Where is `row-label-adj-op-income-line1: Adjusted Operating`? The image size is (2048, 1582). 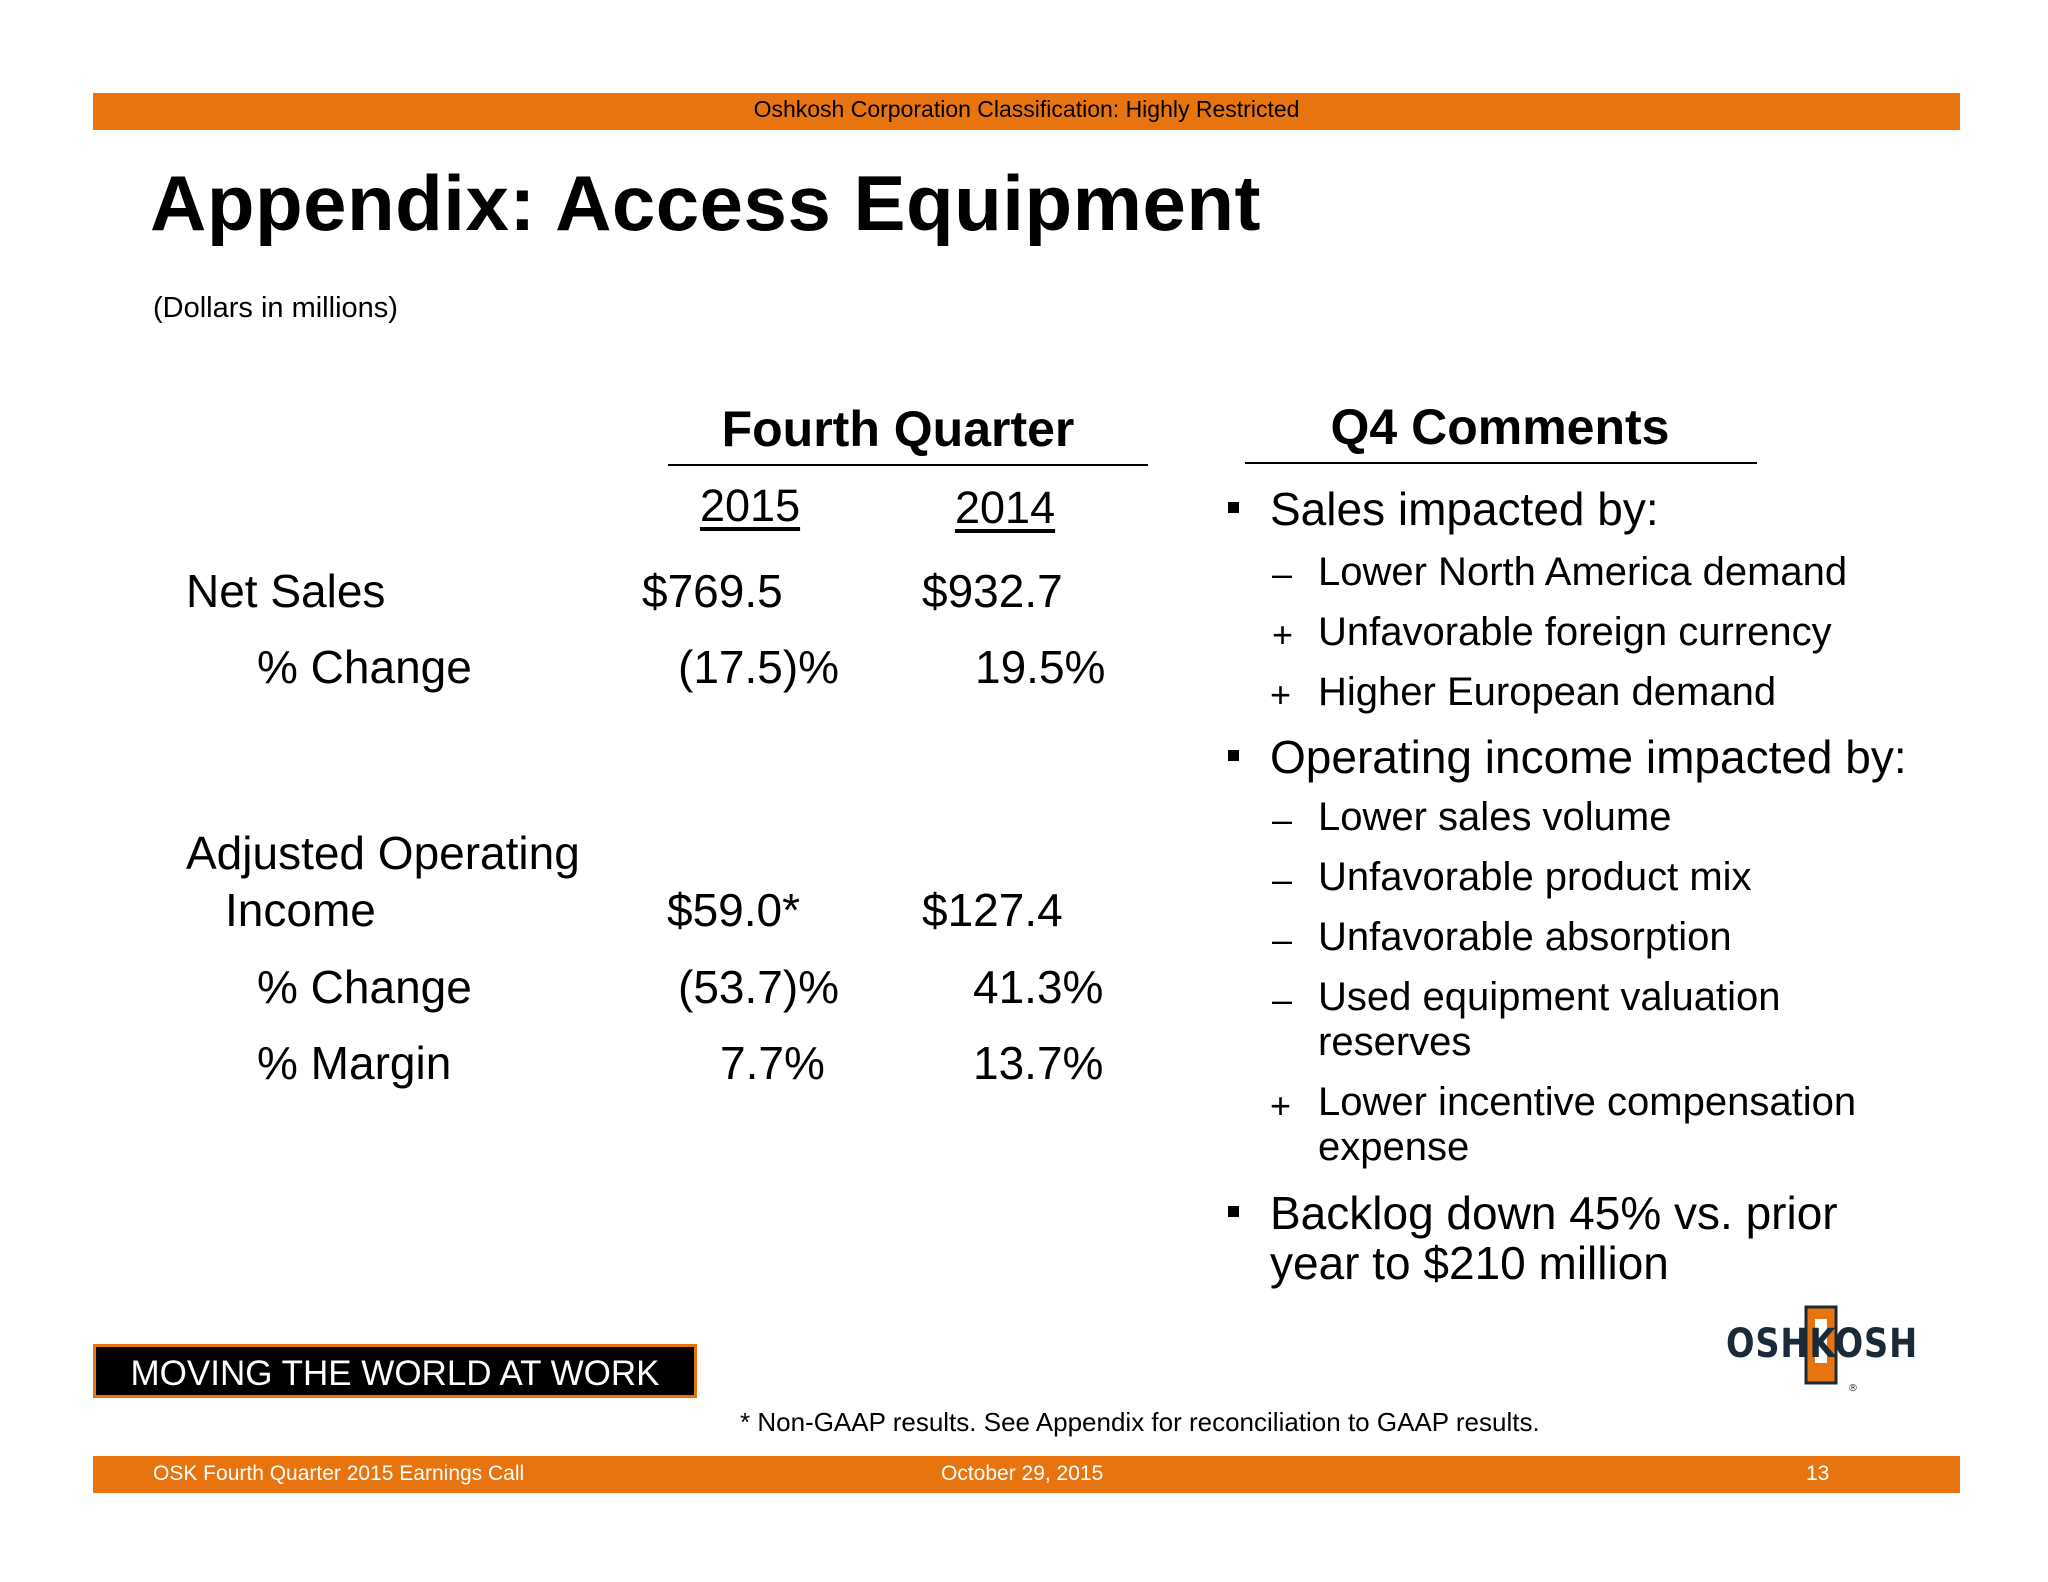 row-label-adj-op-income-line1: Adjusted Operating is located at coordinates (383, 853).